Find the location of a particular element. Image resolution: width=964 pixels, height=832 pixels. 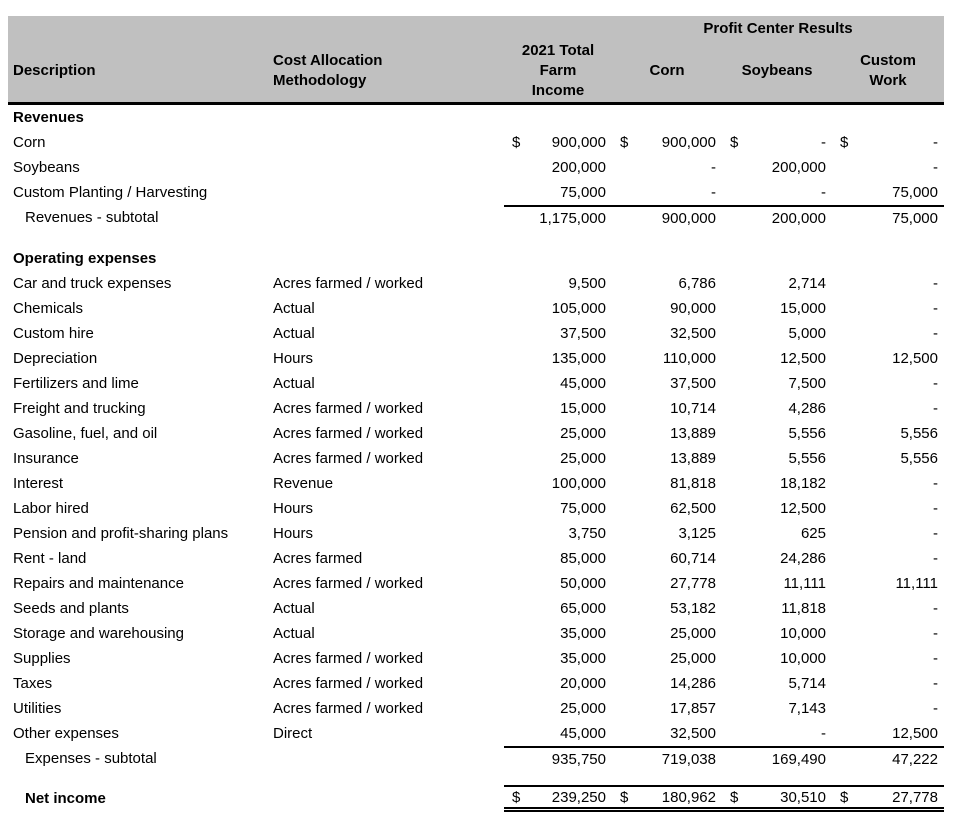

cell-corn: 110,000 is located at coordinates (667, 358).